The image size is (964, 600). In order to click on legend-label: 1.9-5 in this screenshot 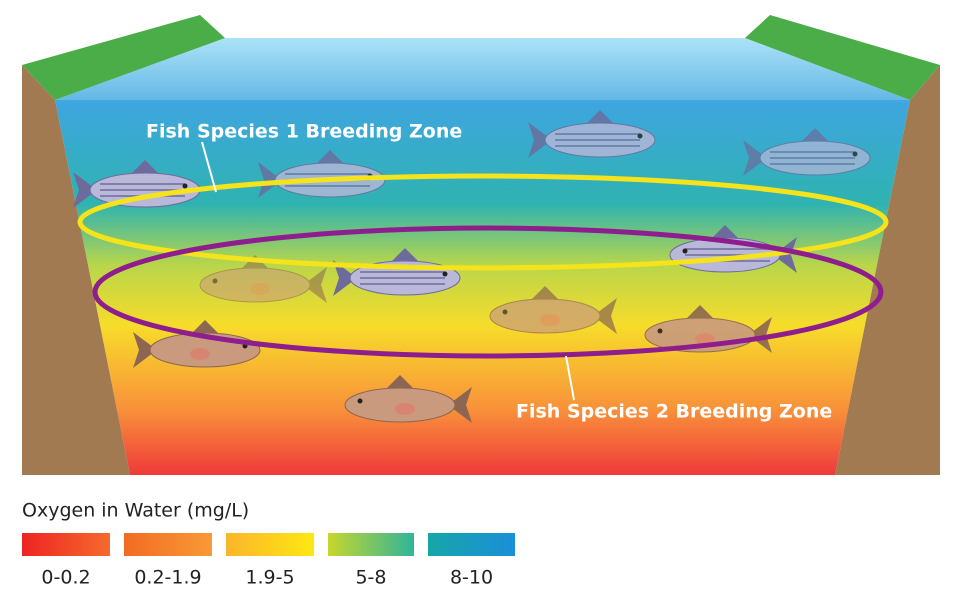, I will do `click(269, 578)`.